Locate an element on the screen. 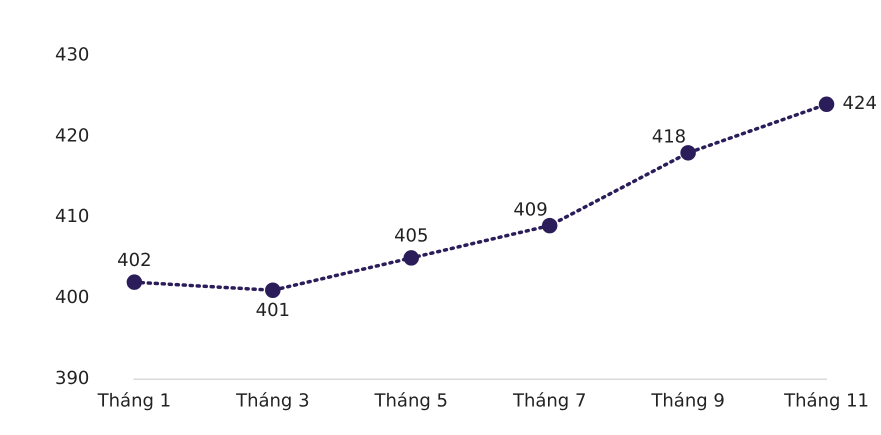  data-label: 424 is located at coordinates (859, 103).